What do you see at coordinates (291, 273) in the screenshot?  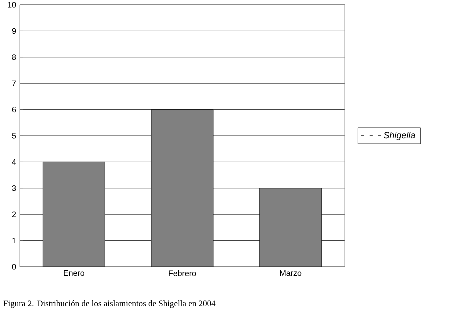 I see `x-tick-label: Marzo` at bounding box center [291, 273].